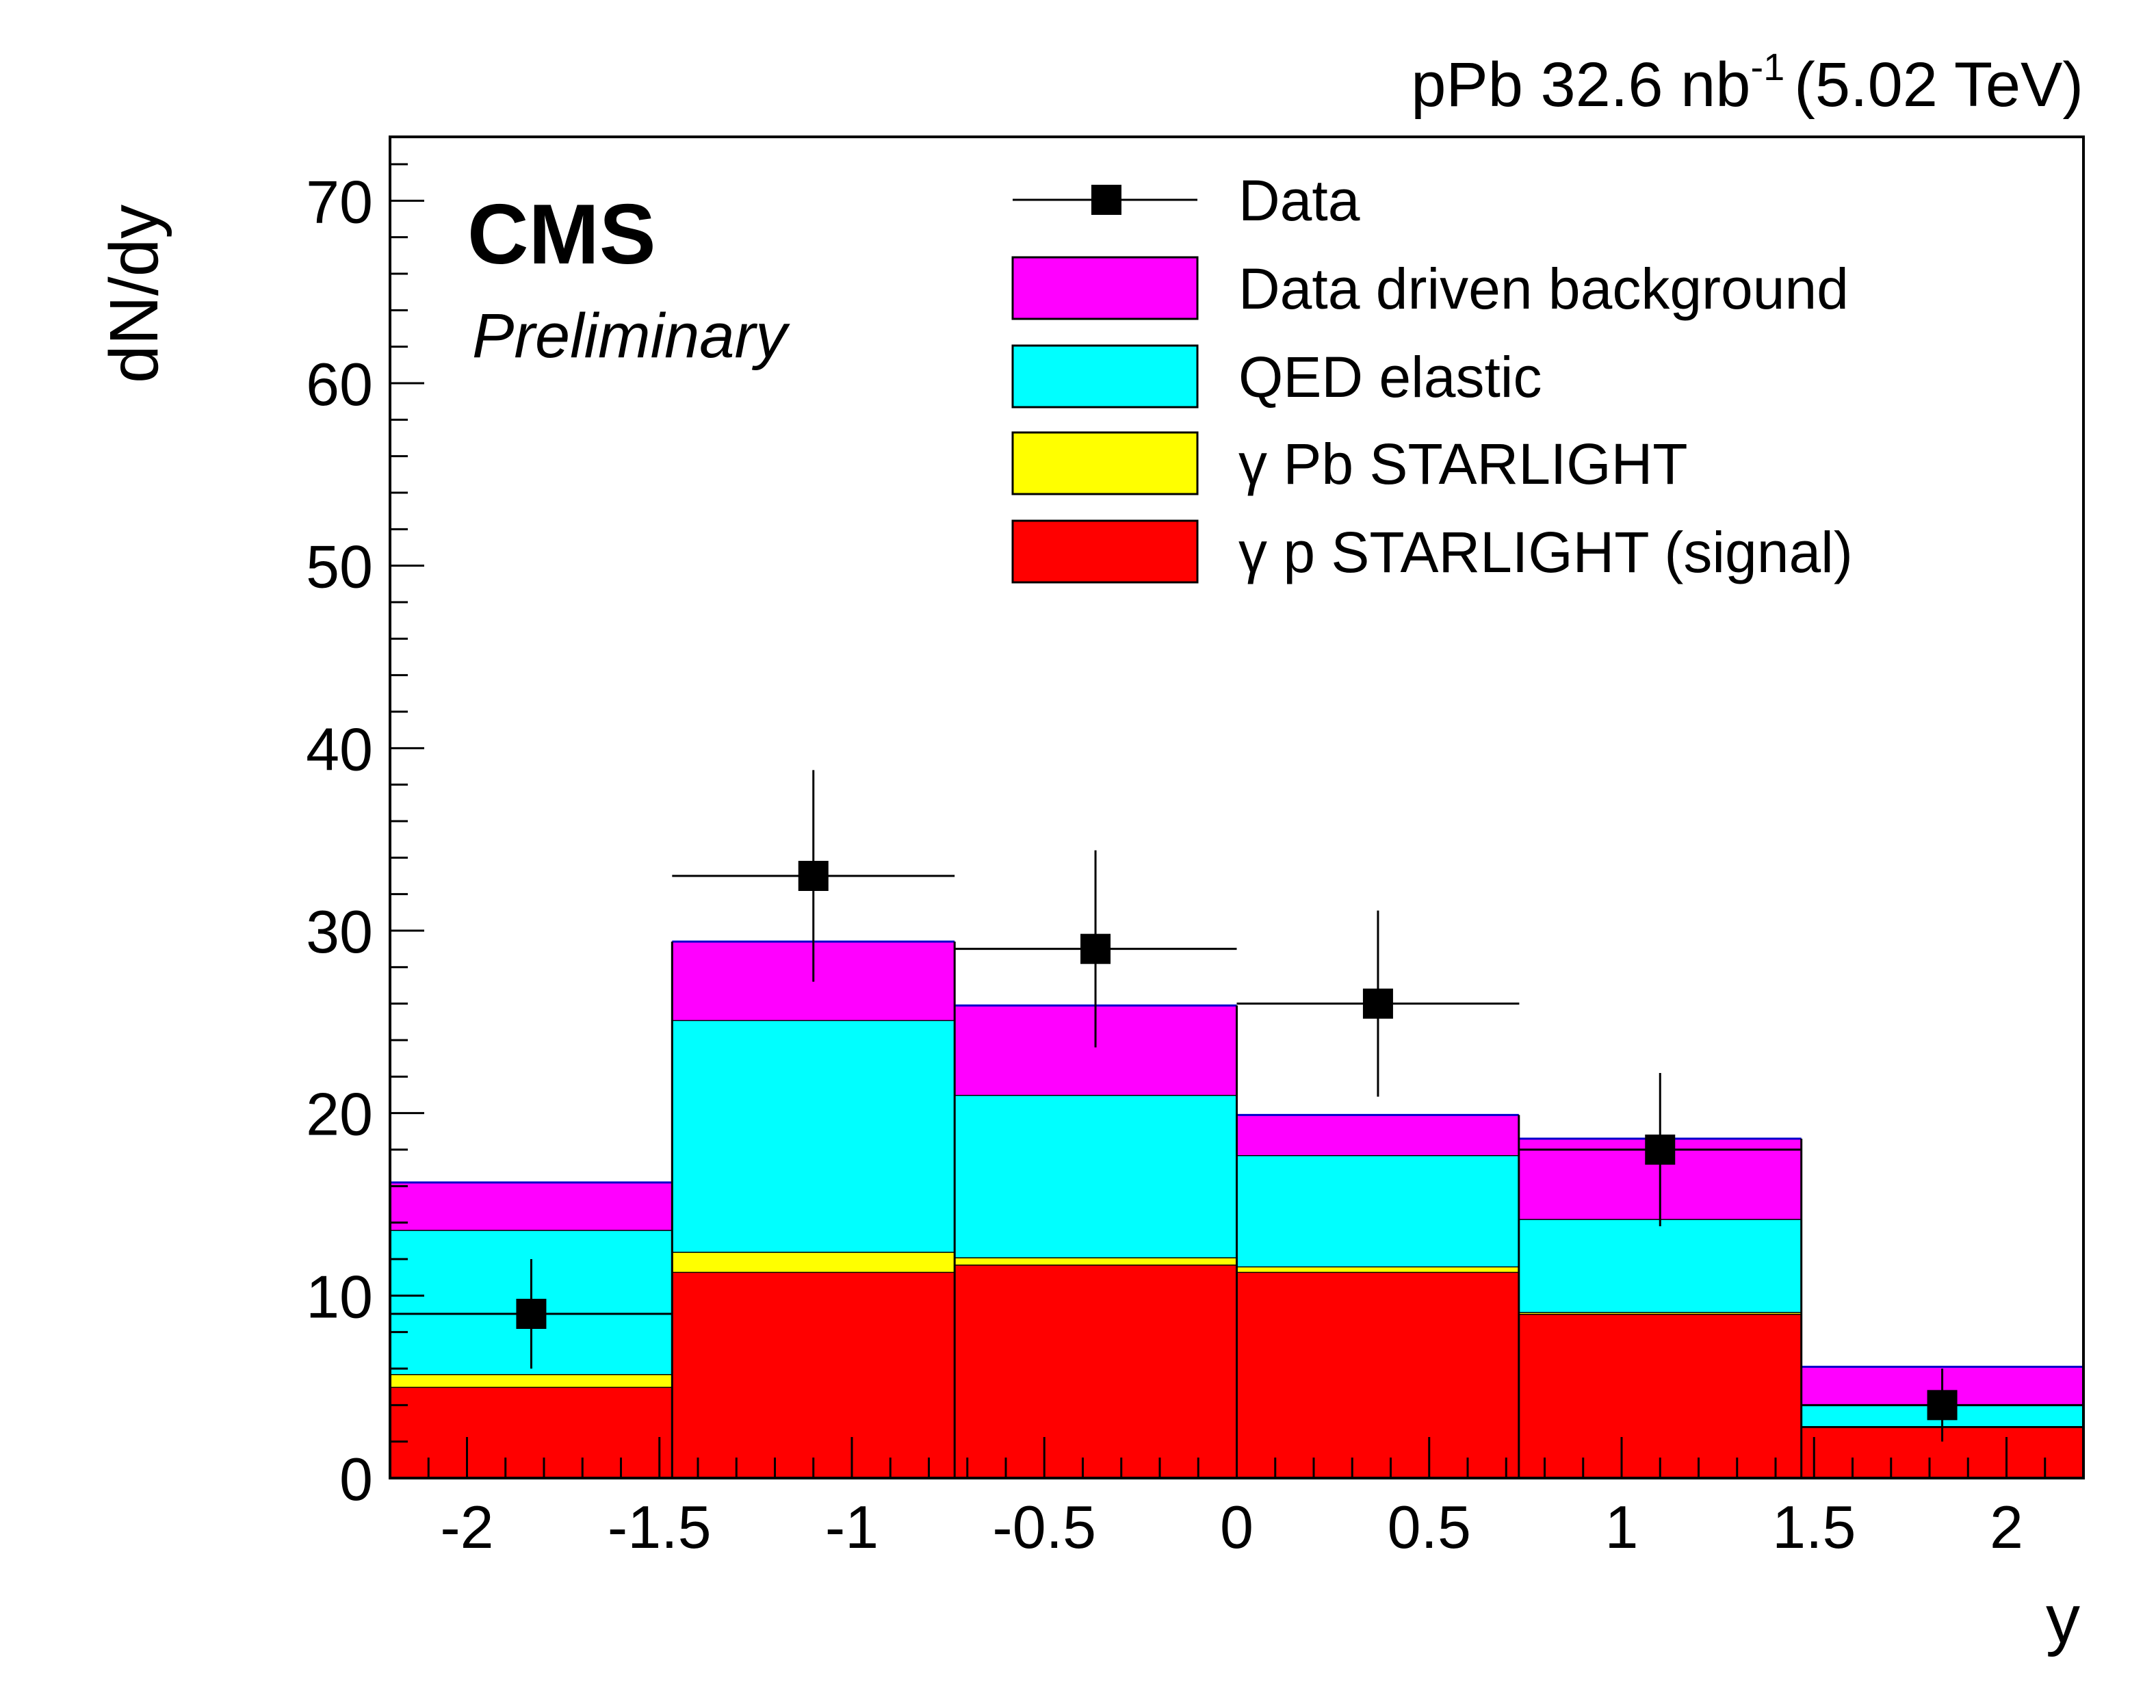  What do you see at coordinates (1429, 1527) in the screenshot?
I see `x-tick-label-0p5: 0.5` at bounding box center [1429, 1527].